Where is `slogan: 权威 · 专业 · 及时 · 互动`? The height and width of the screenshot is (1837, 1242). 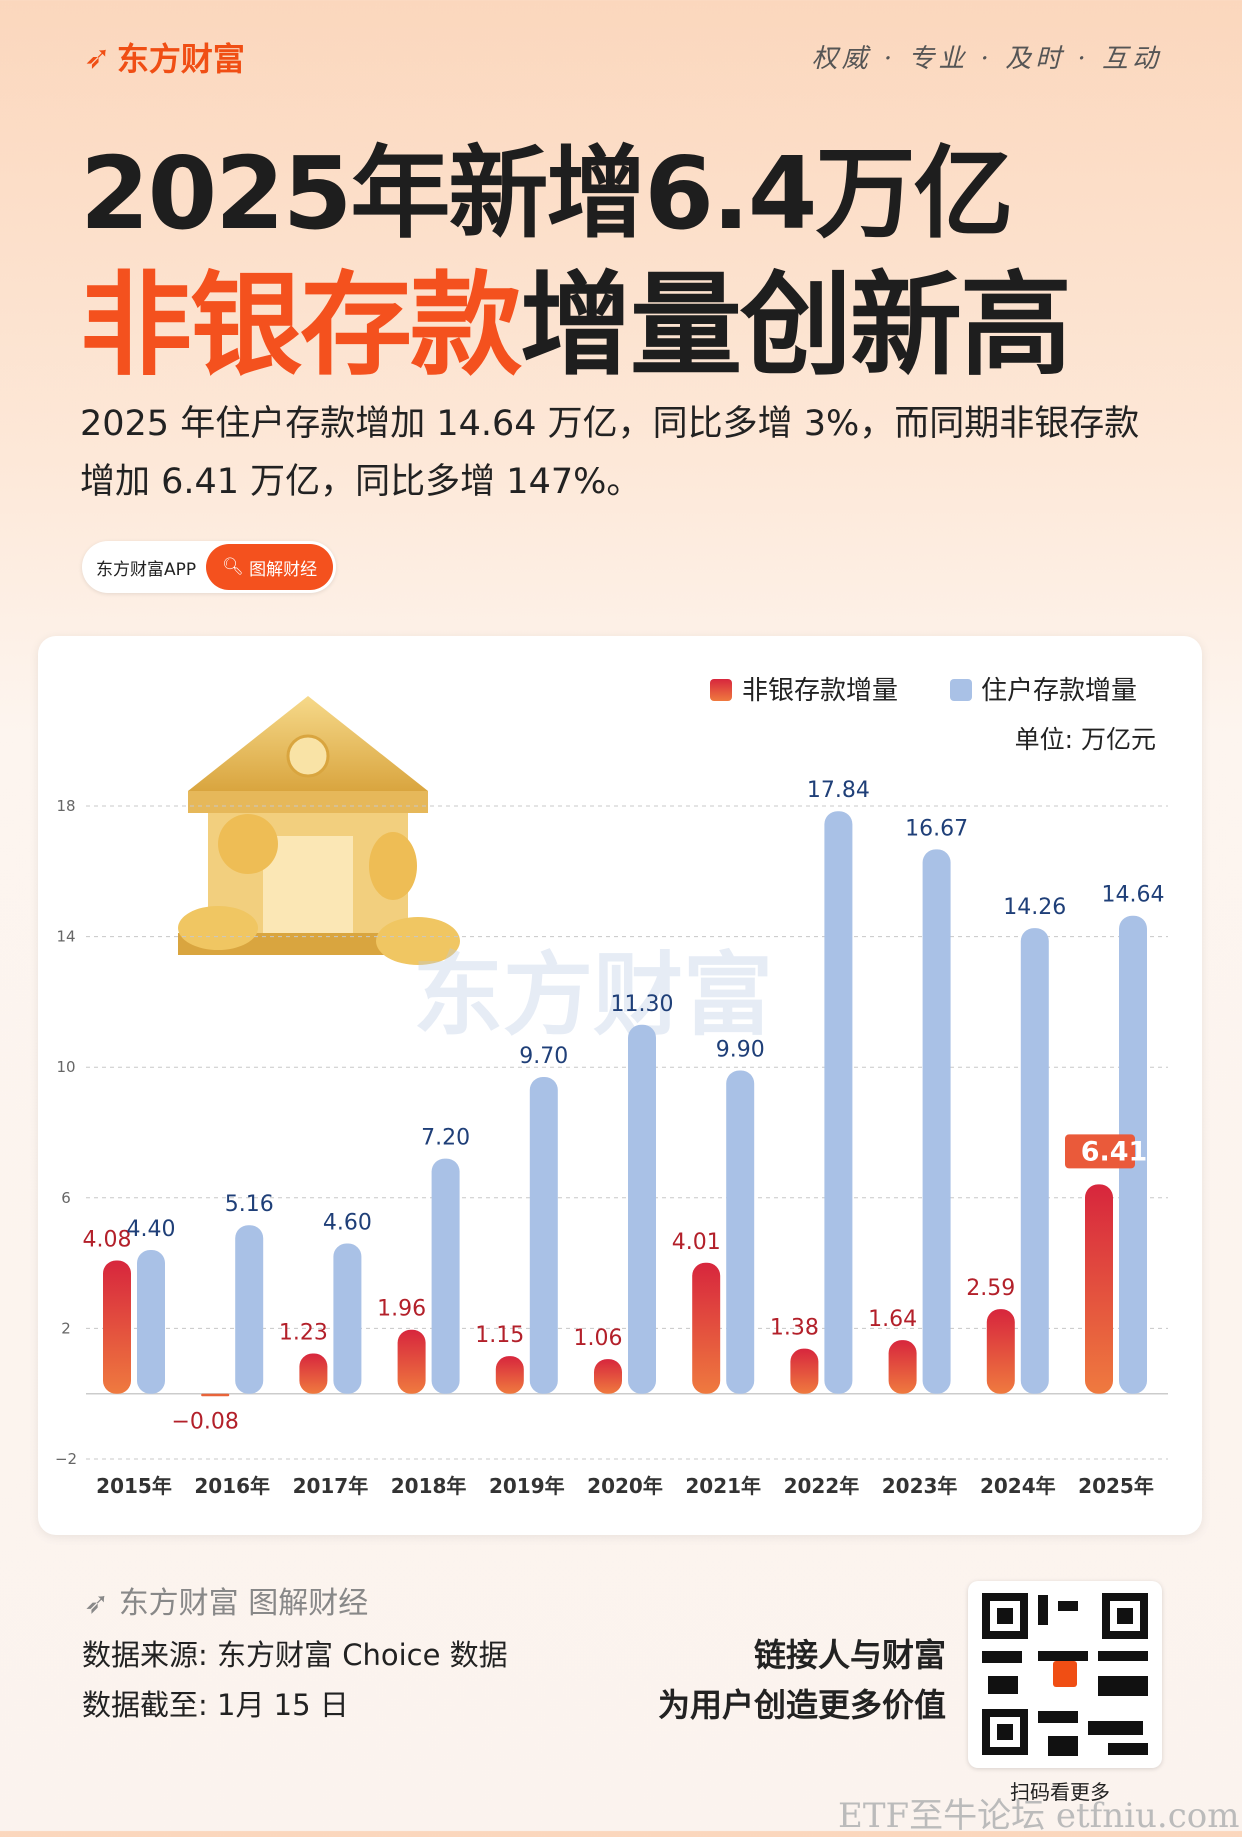
slogan: 权威 · 专业 · 及时 · 互动 is located at coordinates (986, 59).